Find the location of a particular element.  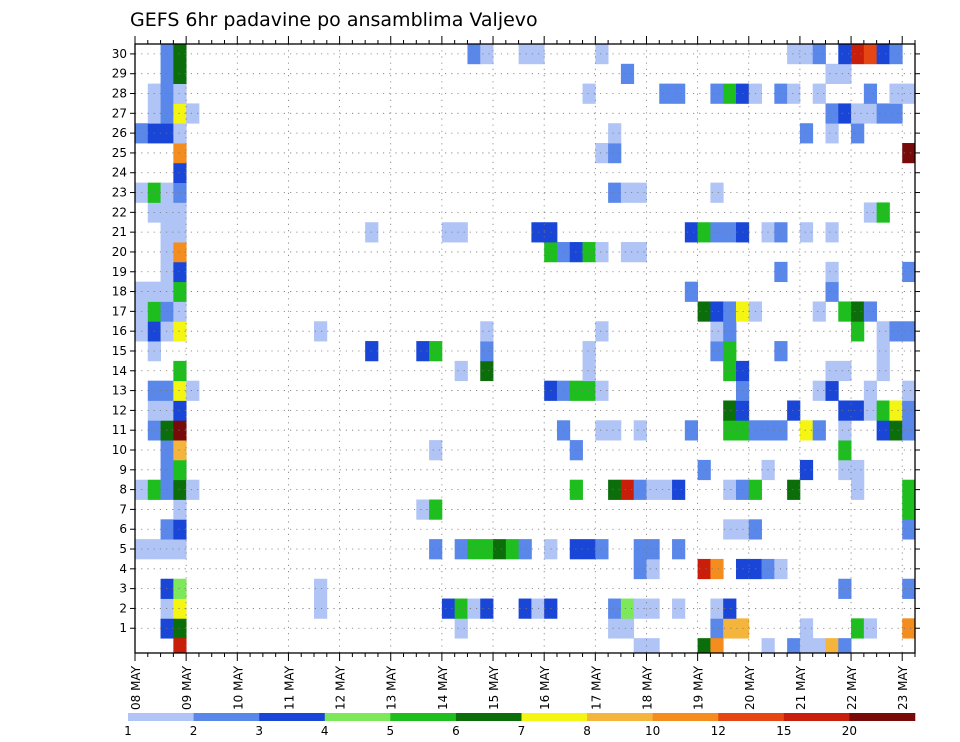

heatmap-cell-m21-t54 is located at coordinates (832, 232).